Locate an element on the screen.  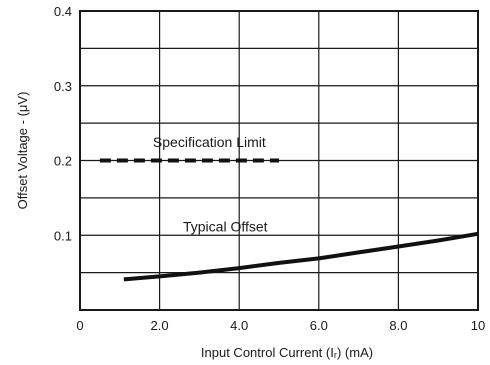
series-annotation-label: Typical Offset is located at coordinates (225, 226).